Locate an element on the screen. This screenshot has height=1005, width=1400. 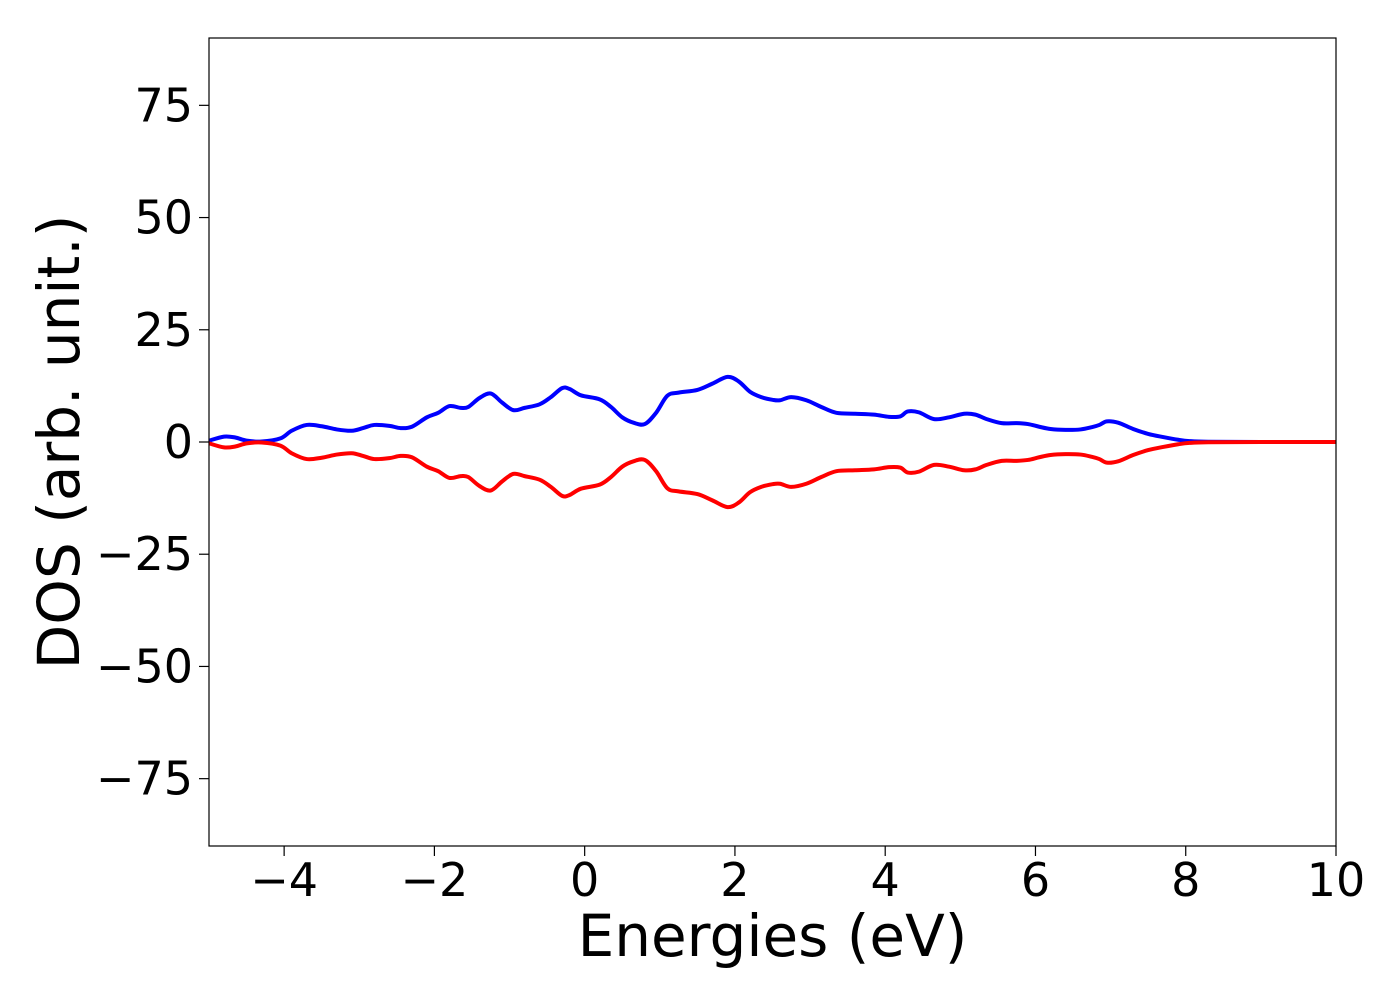
y-tick-label: 50 is located at coordinates (163, 218).